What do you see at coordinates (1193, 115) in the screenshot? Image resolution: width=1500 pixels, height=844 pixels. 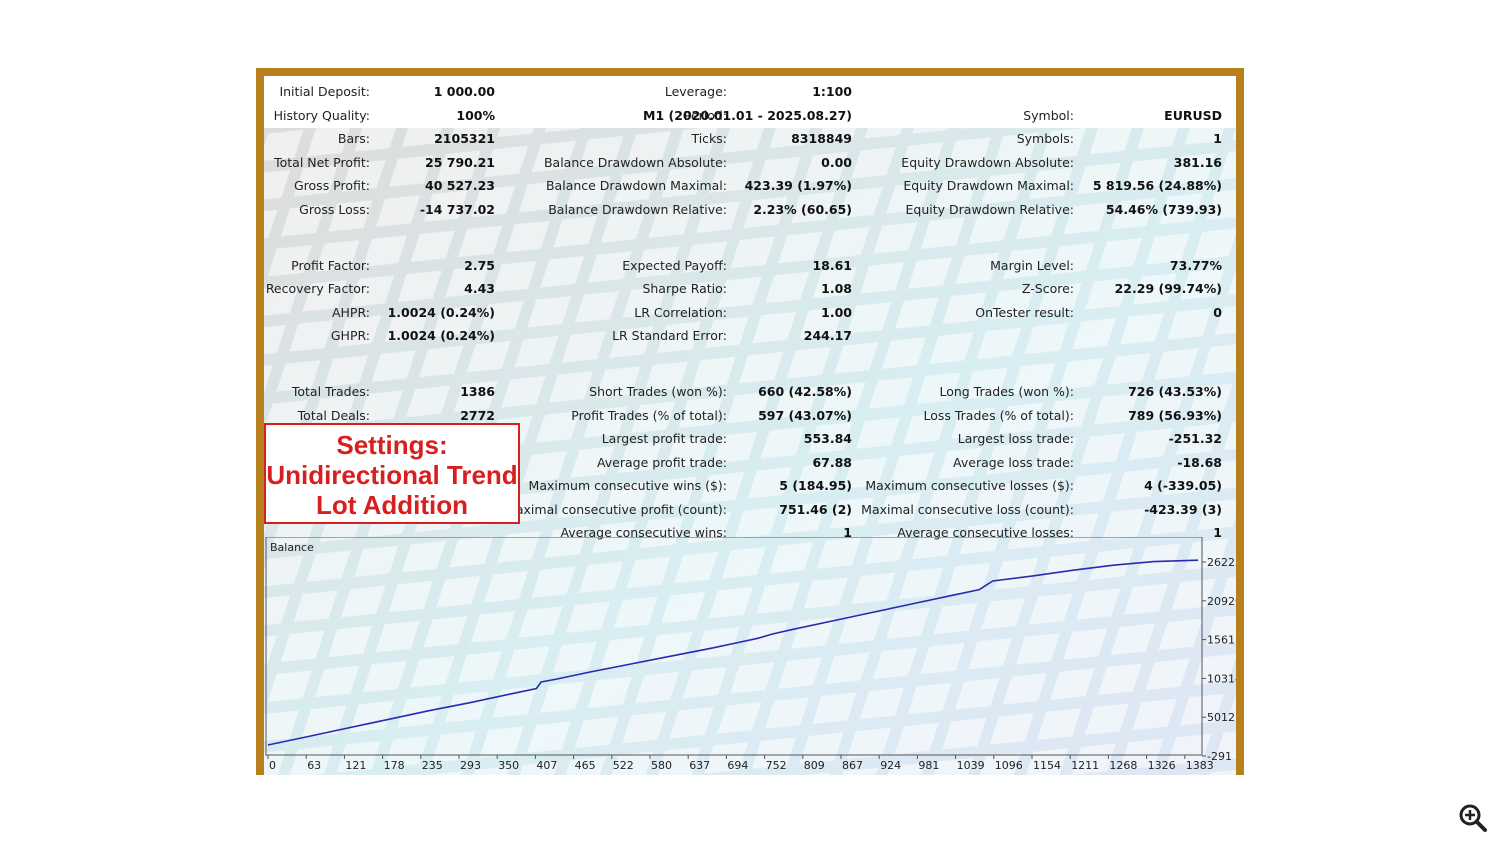 I see `stat-value: EURUSD` at bounding box center [1193, 115].